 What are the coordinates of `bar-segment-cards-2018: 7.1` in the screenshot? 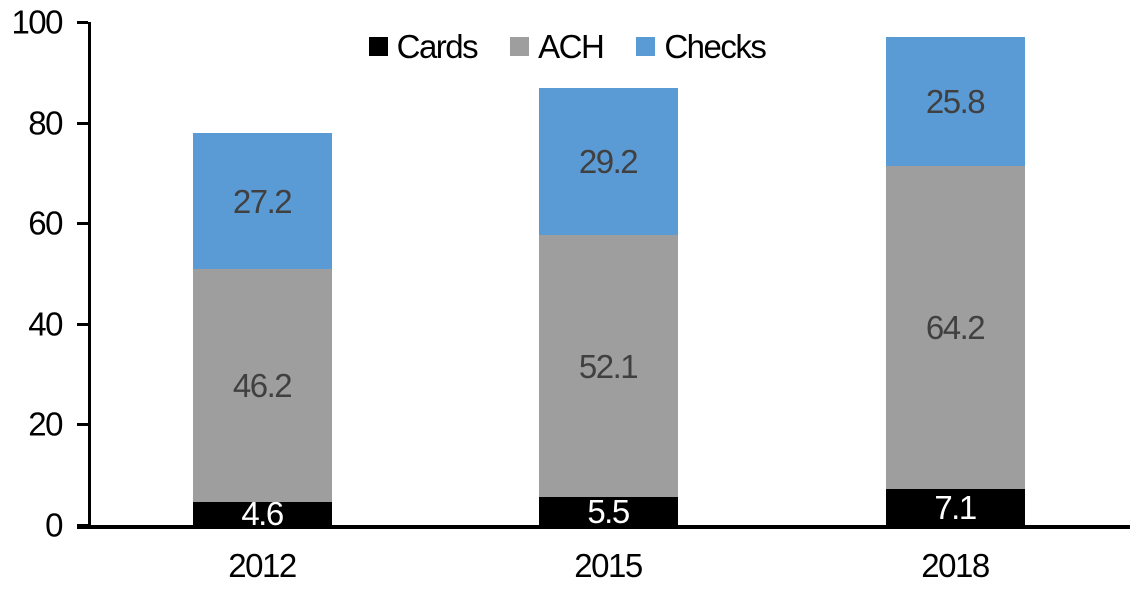 It's located at (955, 507).